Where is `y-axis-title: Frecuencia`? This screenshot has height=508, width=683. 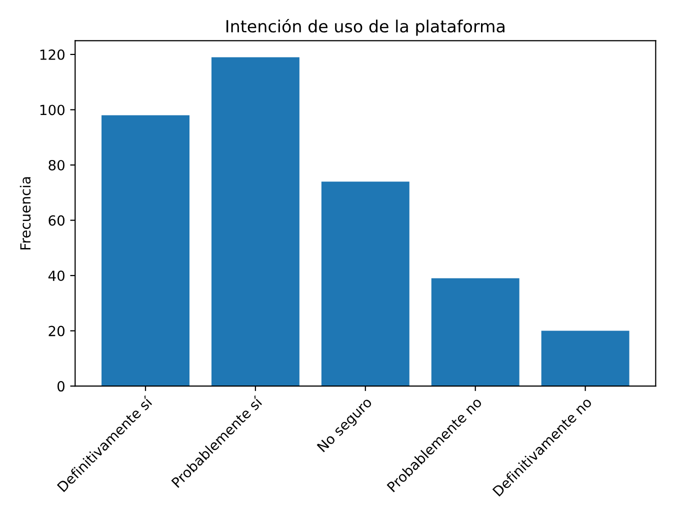
y-axis-title: Frecuencia is located at coordinates (25, 213).